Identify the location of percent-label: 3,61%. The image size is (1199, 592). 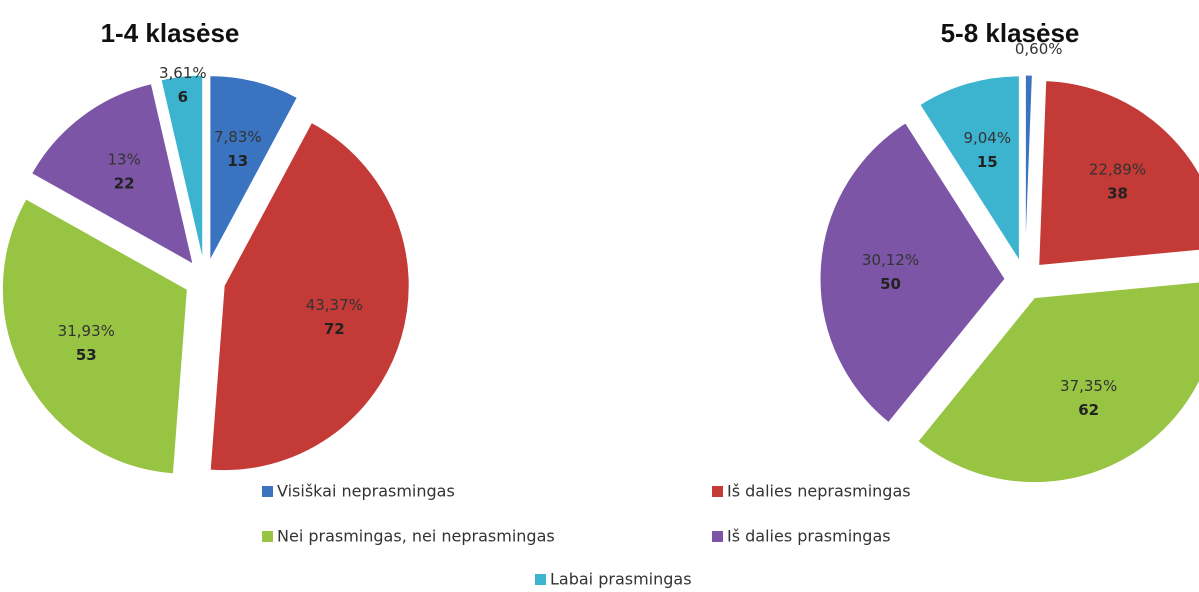
(183, 73).